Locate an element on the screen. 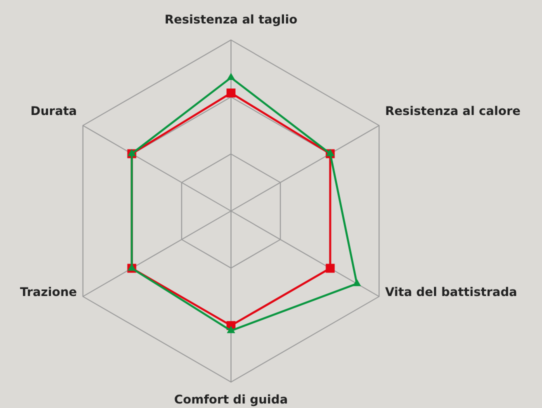 The image size is (542, 408). spoke-label: Trazione is located at coordinates (48, 291).